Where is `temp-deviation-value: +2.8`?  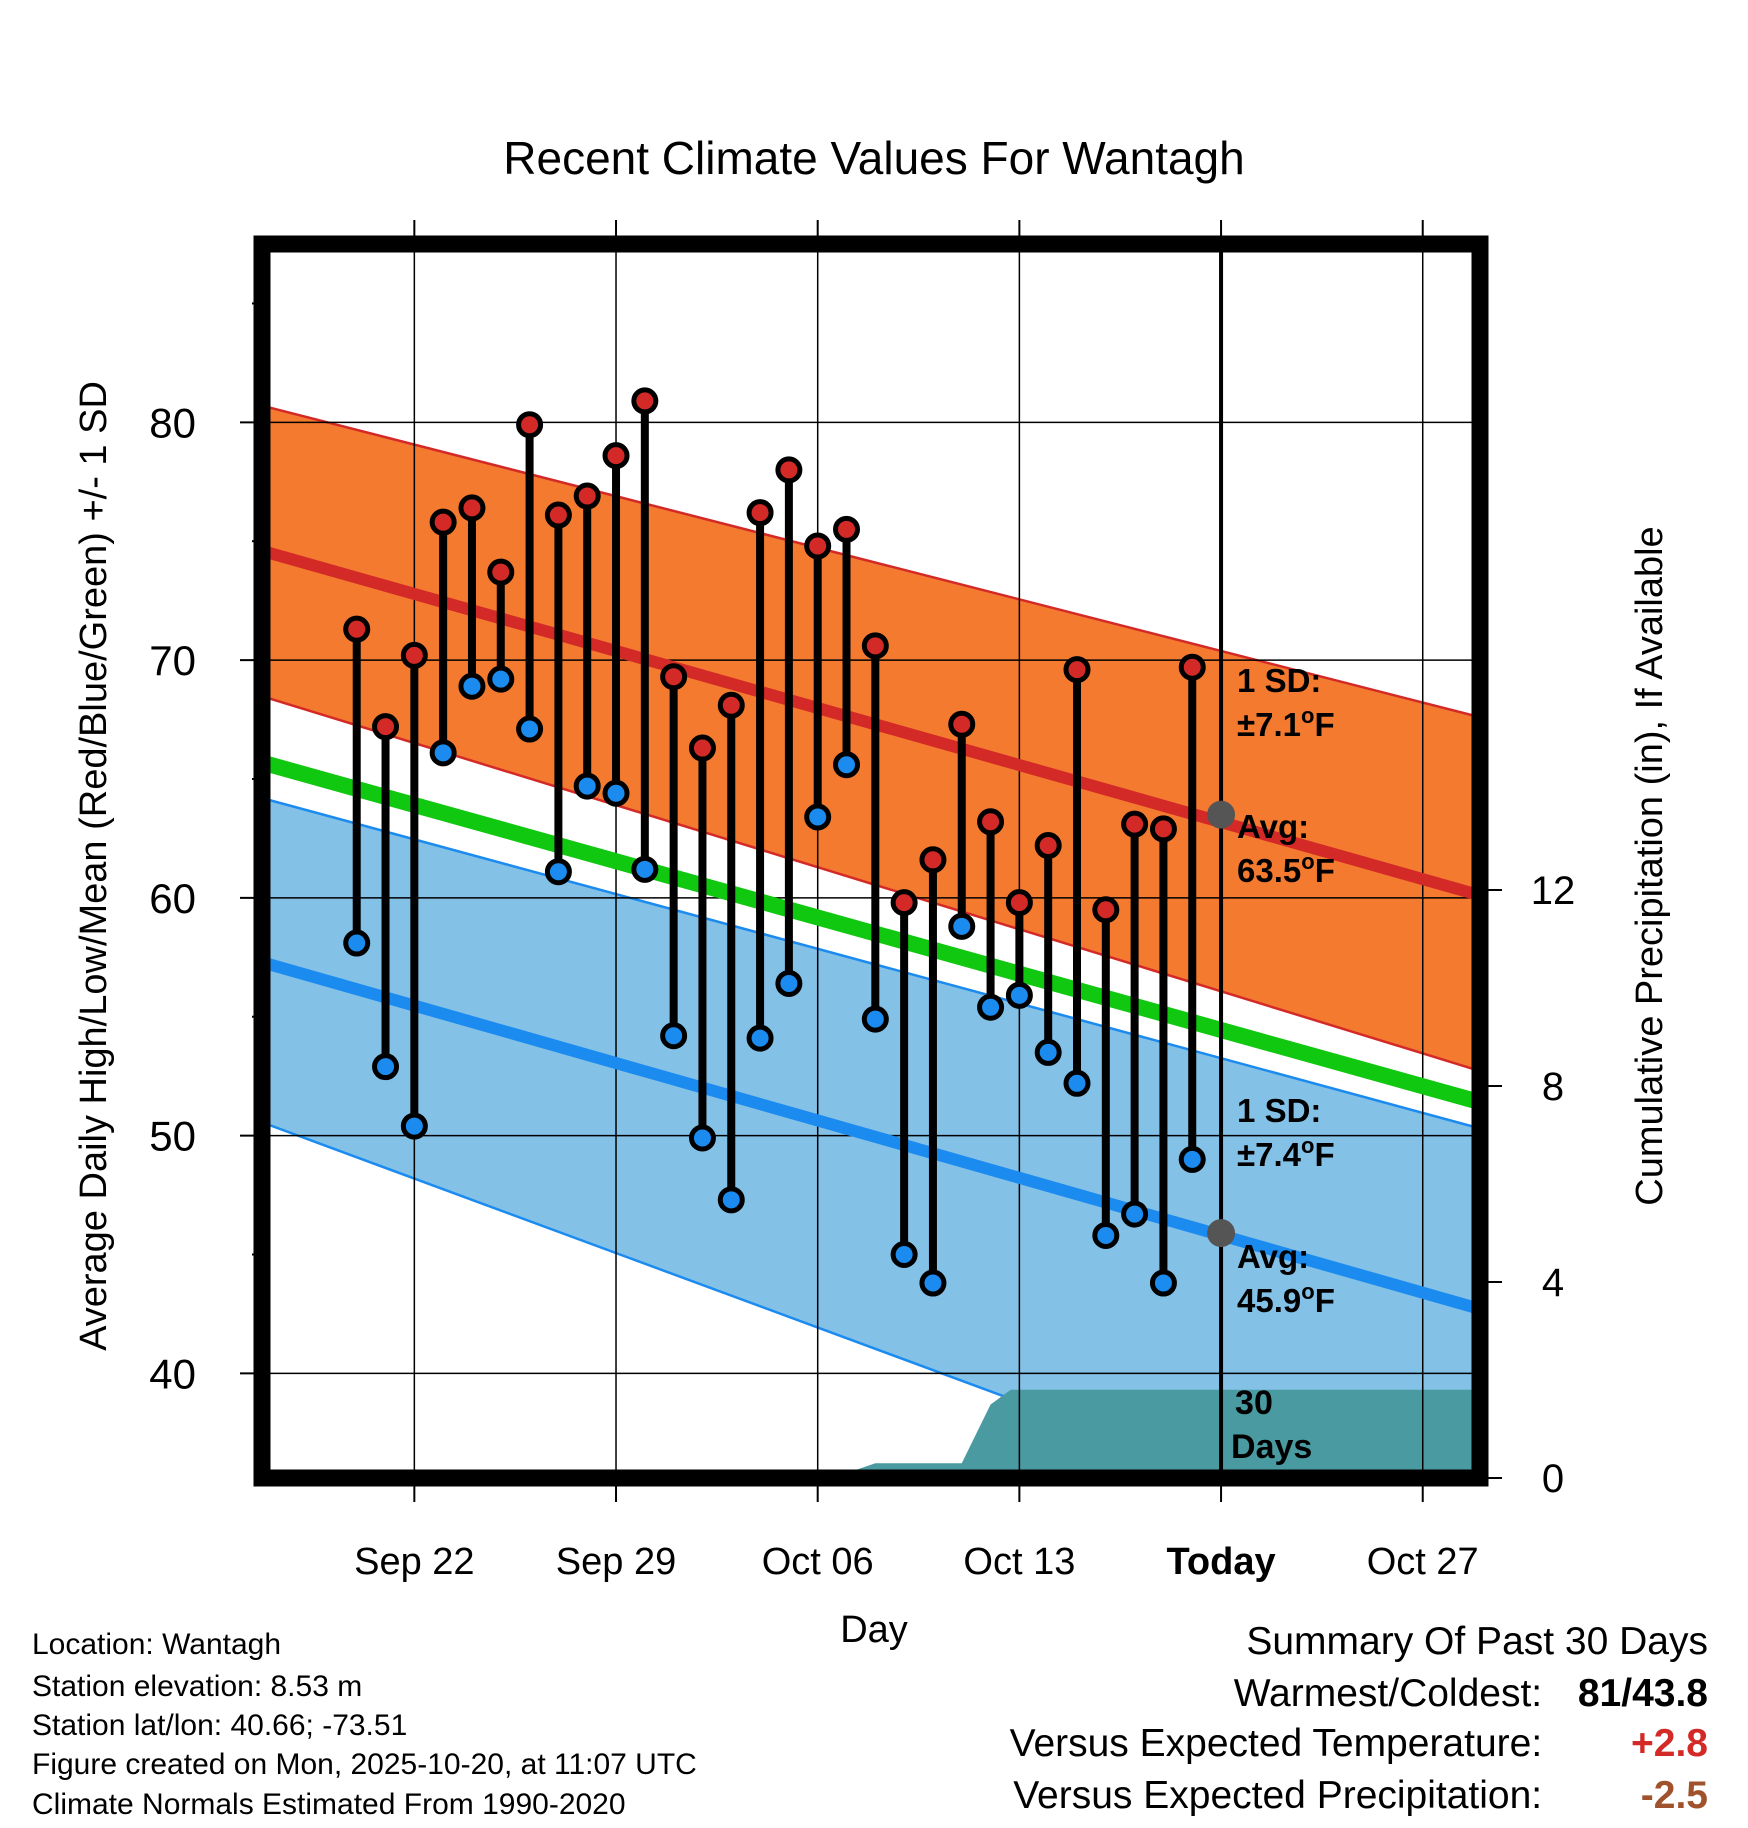
temp-deviation-value: +2.8 is located at coordinates (1669, 1743).